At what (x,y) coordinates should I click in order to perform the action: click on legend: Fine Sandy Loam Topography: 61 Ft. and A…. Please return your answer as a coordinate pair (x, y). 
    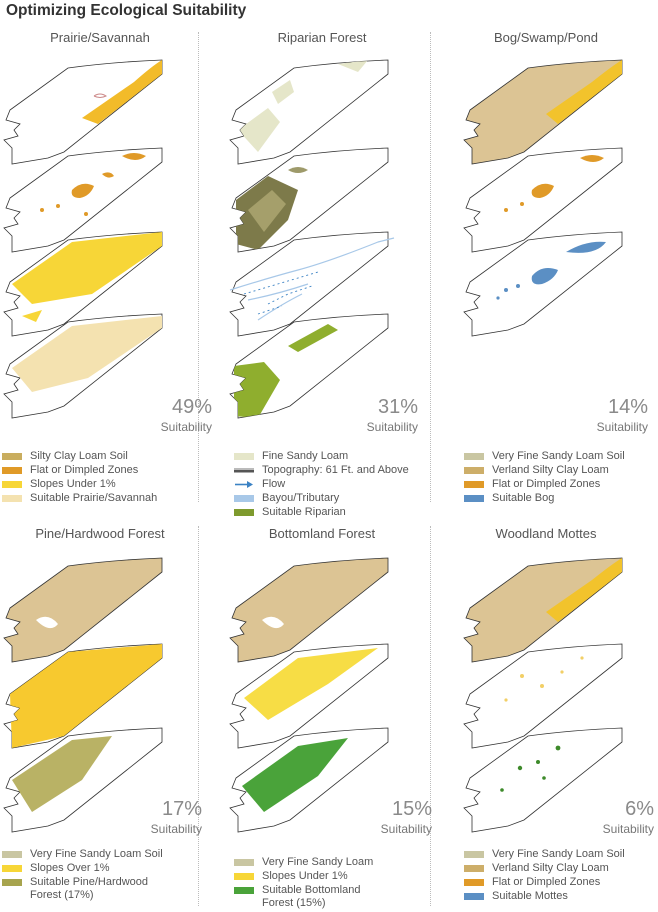
    Looking at the image, I should click on (336, 485).